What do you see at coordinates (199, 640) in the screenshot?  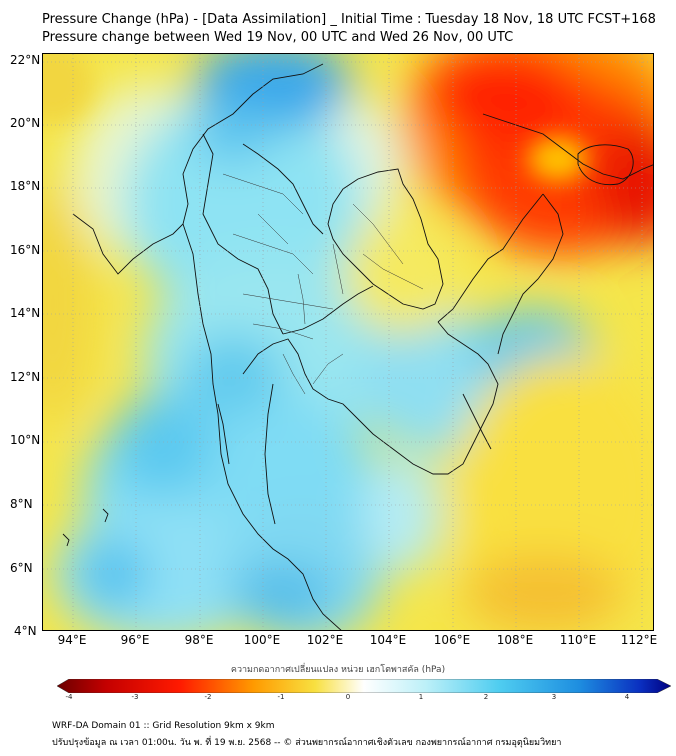 I see `lon-label-98e: 98°E` at bounding box center [199, 640].